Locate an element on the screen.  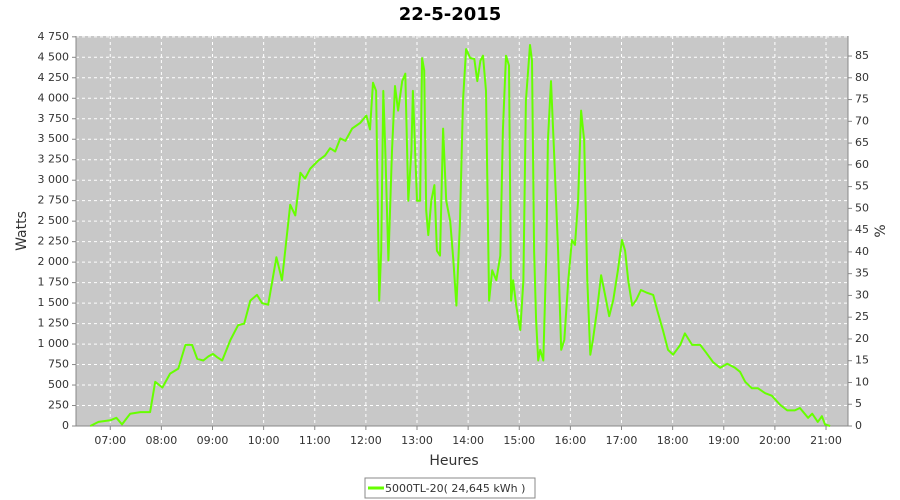
y-tick-label: 3 500 is located at coordinates (54, 138).